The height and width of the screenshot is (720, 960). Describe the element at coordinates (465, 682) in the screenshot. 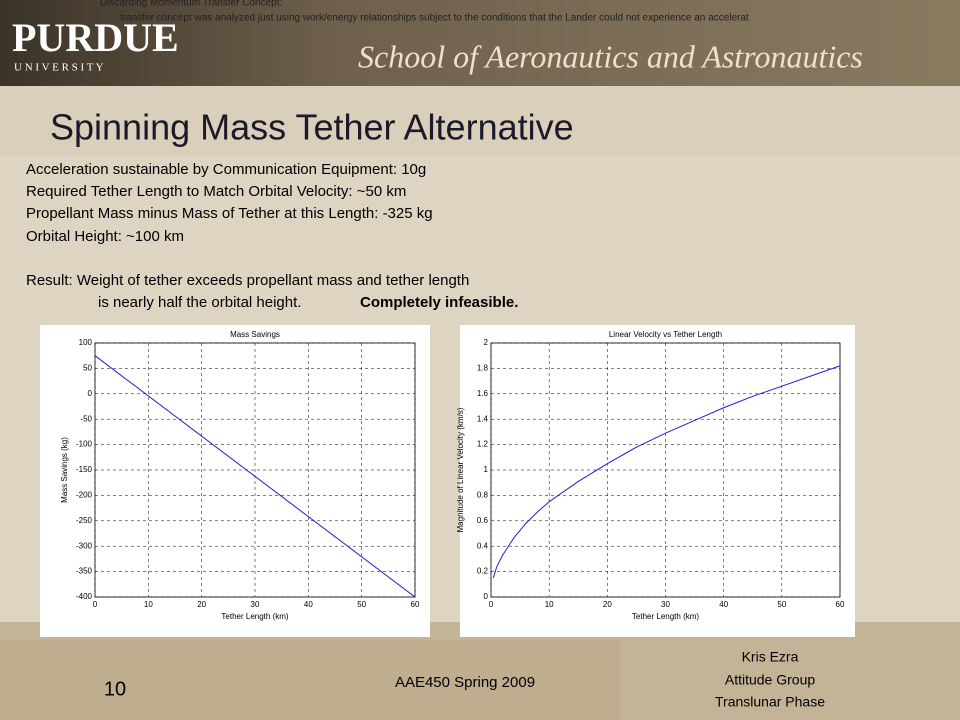

I see `course: AAE450 Spring 2009` at that location.